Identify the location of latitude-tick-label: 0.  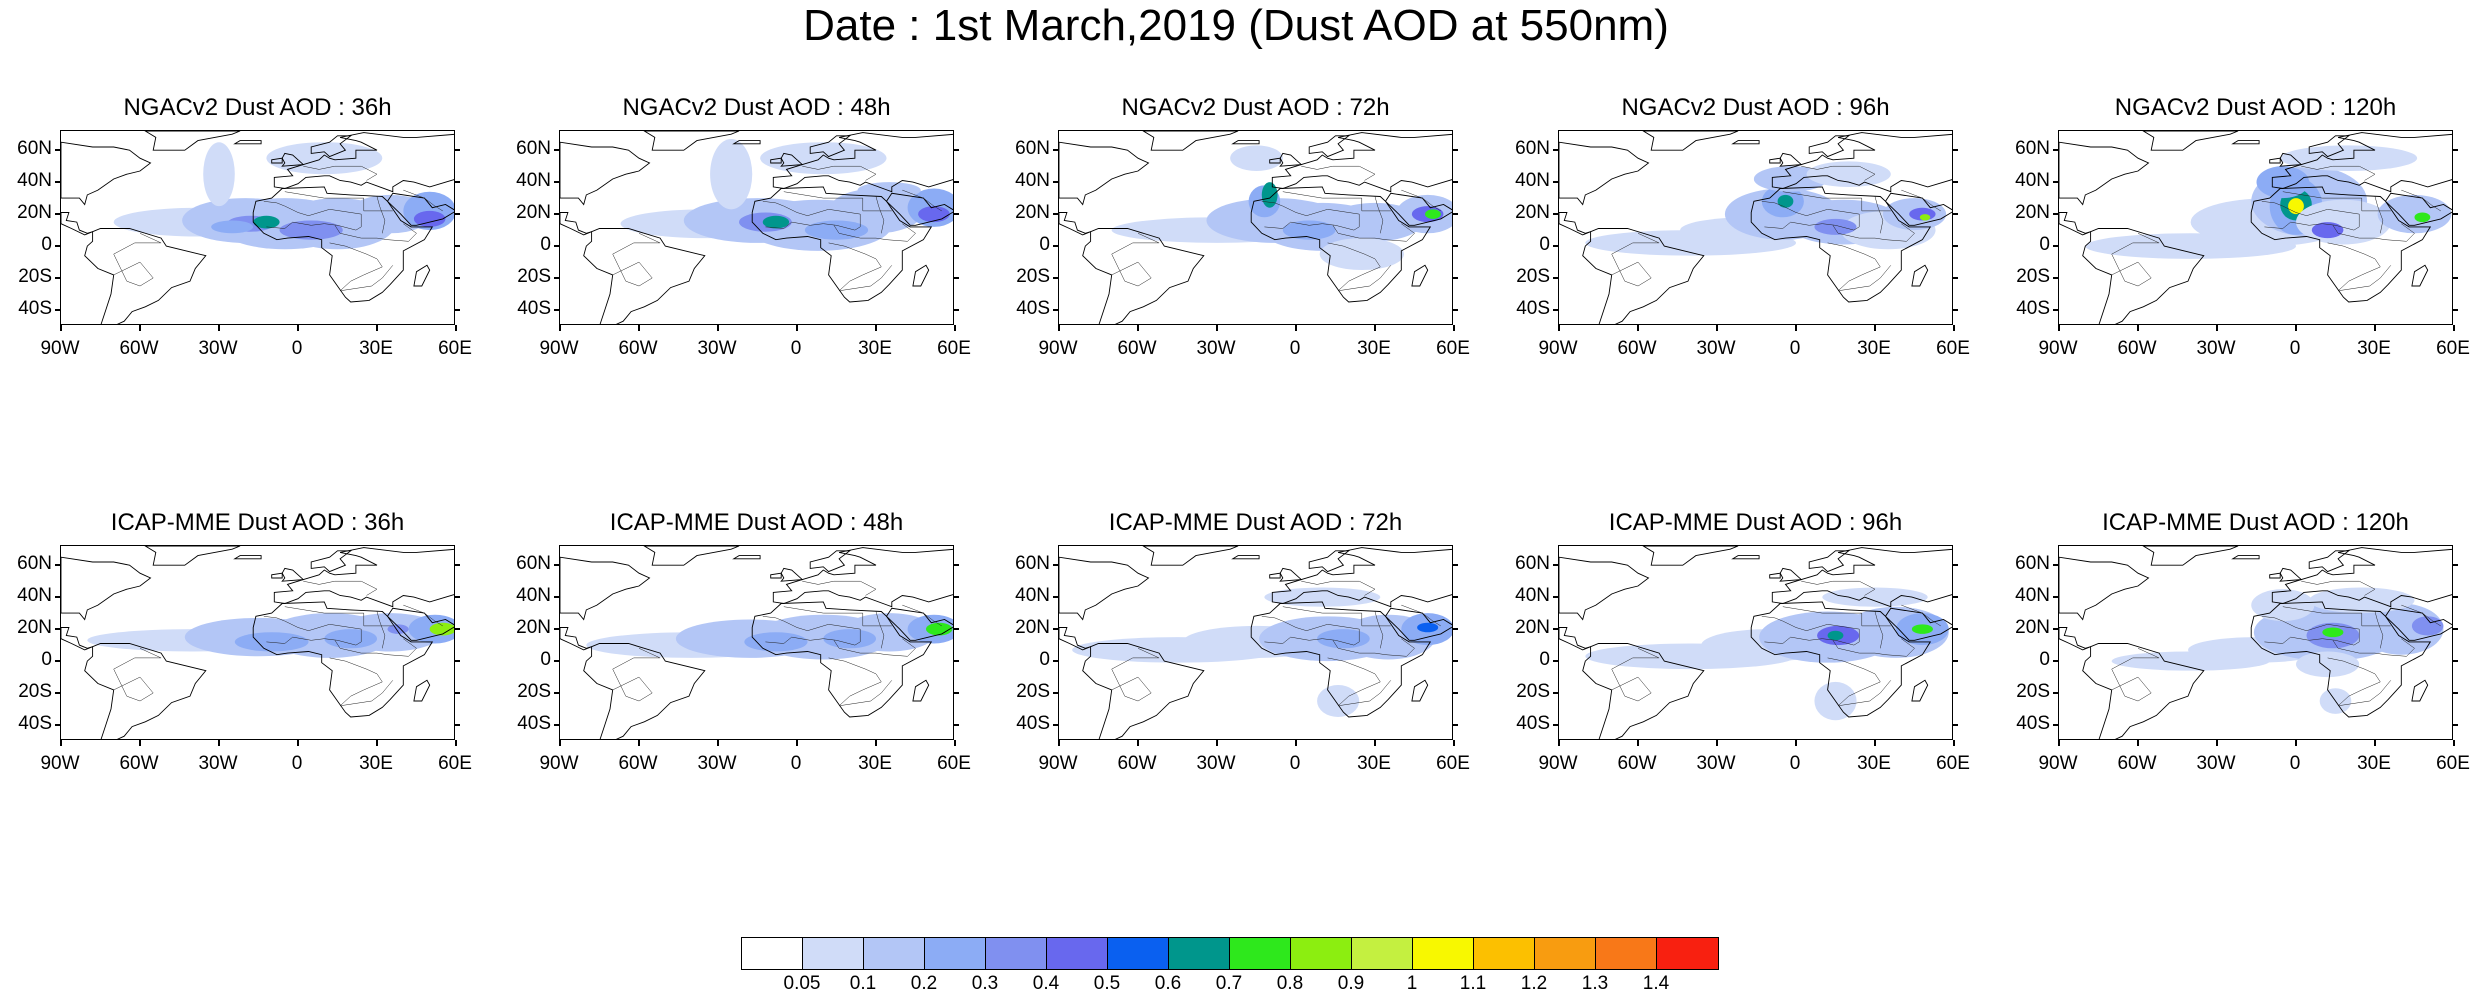
(46, 245).